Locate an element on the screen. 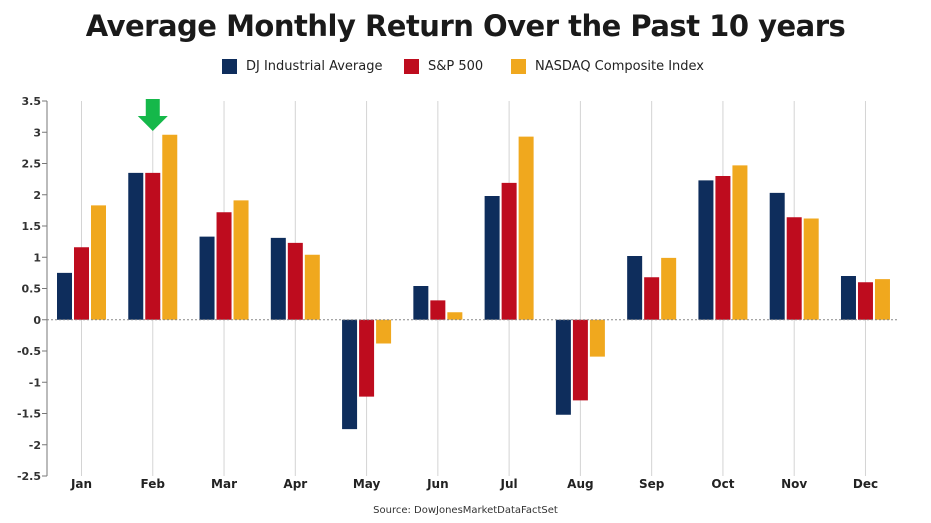  x-tick-label-jun: Jun is located at coordinates (437, 484).